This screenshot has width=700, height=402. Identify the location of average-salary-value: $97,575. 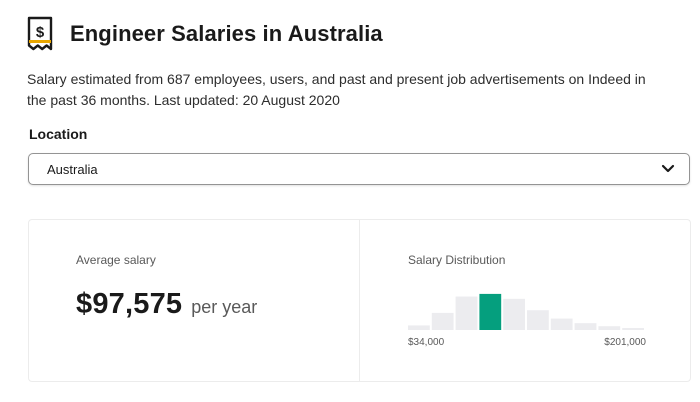
(129, 304).